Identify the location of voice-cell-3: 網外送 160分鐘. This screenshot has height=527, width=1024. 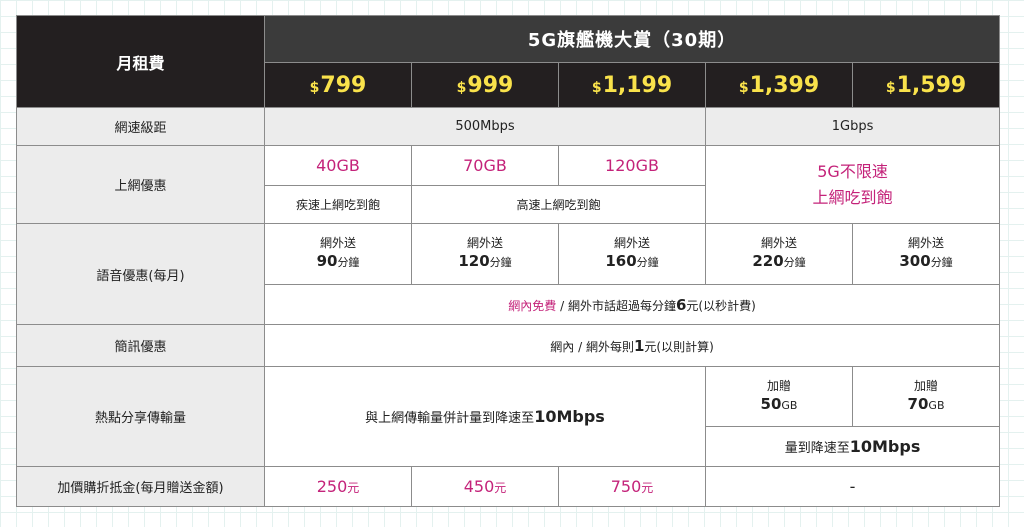
(632, 254).